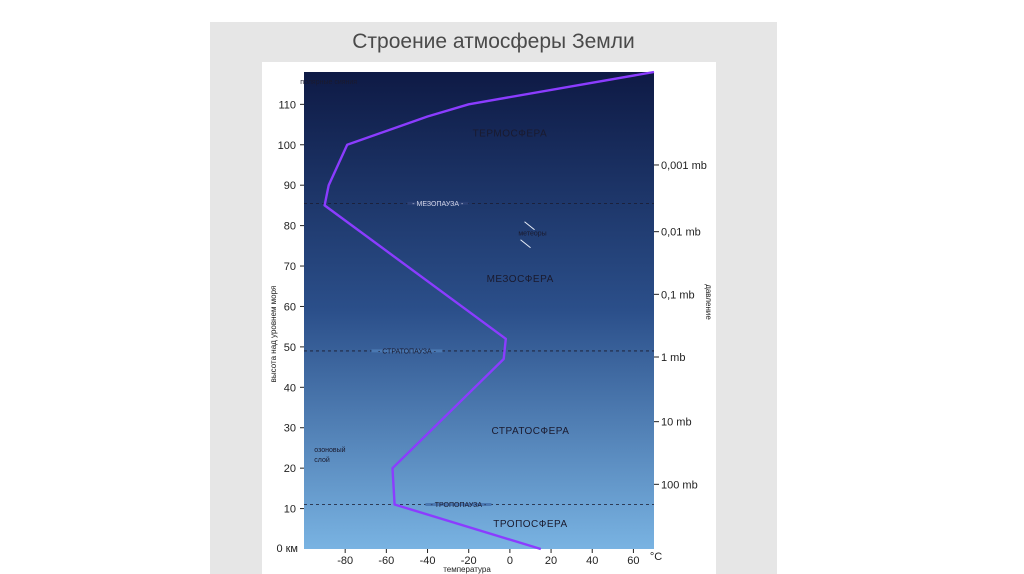 This screenshot has height=574, width=1024. I want to click on pressure-tick-label: 0,001 mb, so click(684, 166).